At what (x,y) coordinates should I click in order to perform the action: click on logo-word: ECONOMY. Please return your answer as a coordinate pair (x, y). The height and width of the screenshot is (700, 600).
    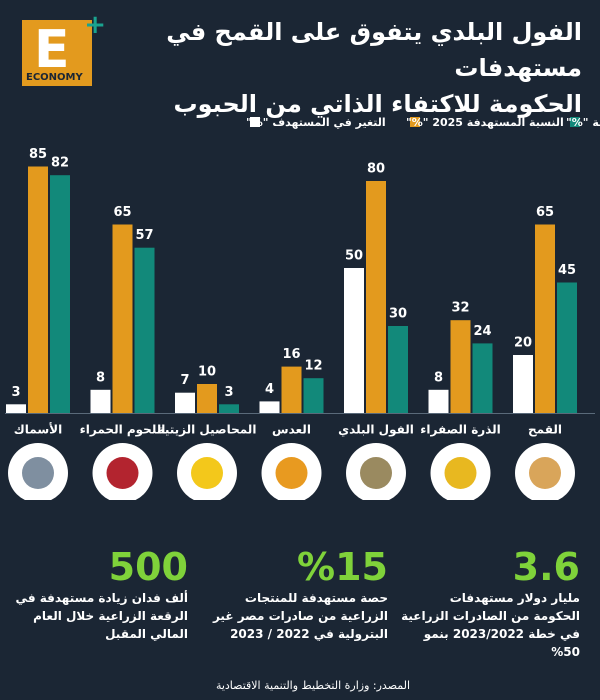
    Looking at the image, I should click on (54, 77).